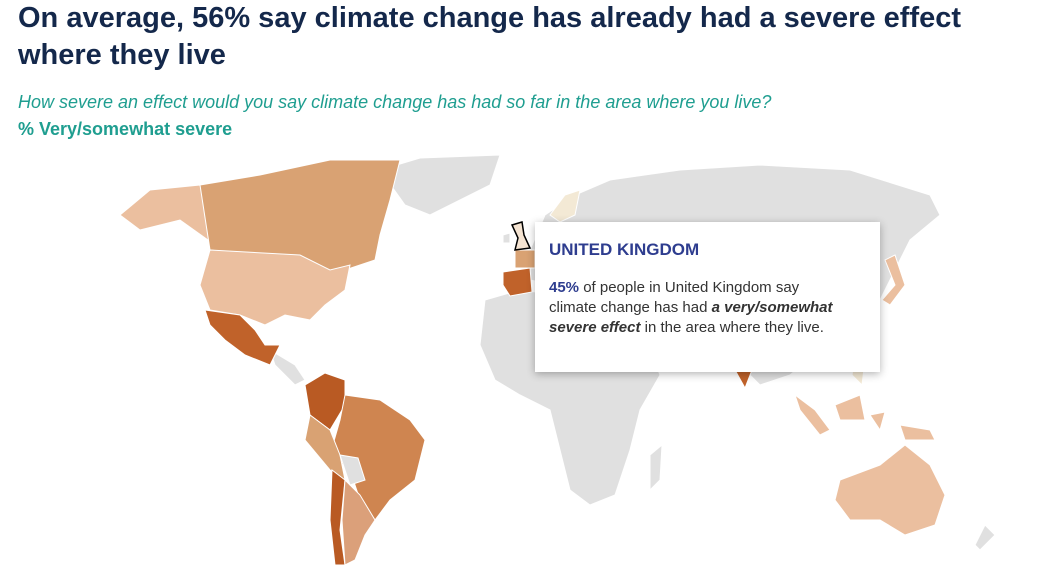 Image resolution: width=1040 pixels, height=569 pixels. I want to click on india, so click(743, 379).